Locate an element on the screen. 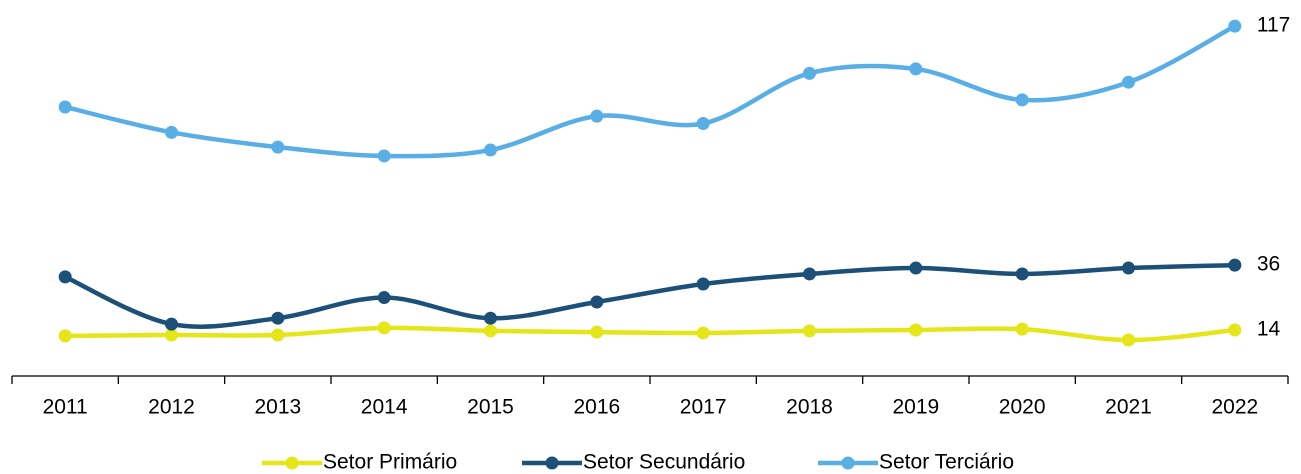  x-tick-label: 2013 is located at coordinates (277, 407).